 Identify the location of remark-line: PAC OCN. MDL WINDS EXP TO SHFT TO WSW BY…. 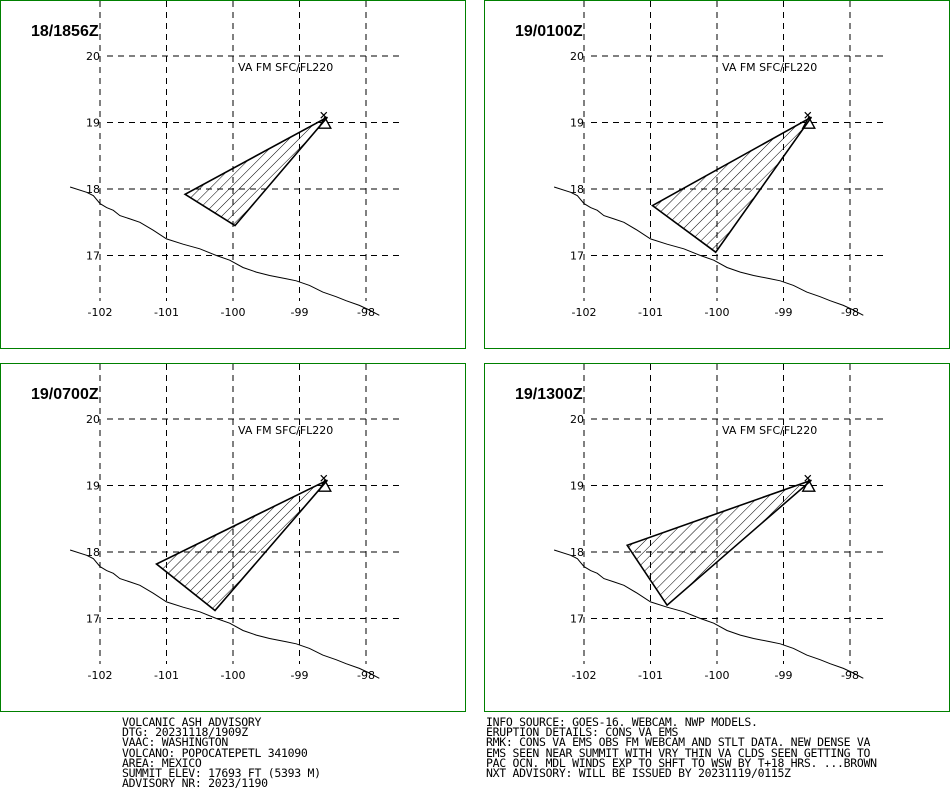
(681, 762).